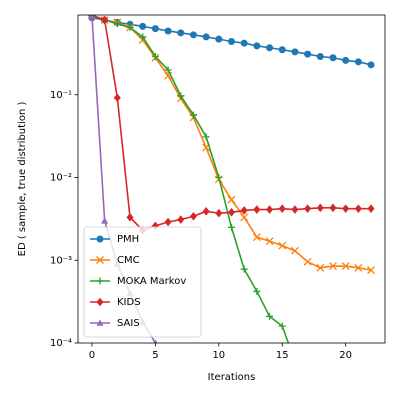  What do you see at coordinates (128, 239) in the screenshot?
I see `legend-label: PMH` at bounding box center [128, 239].